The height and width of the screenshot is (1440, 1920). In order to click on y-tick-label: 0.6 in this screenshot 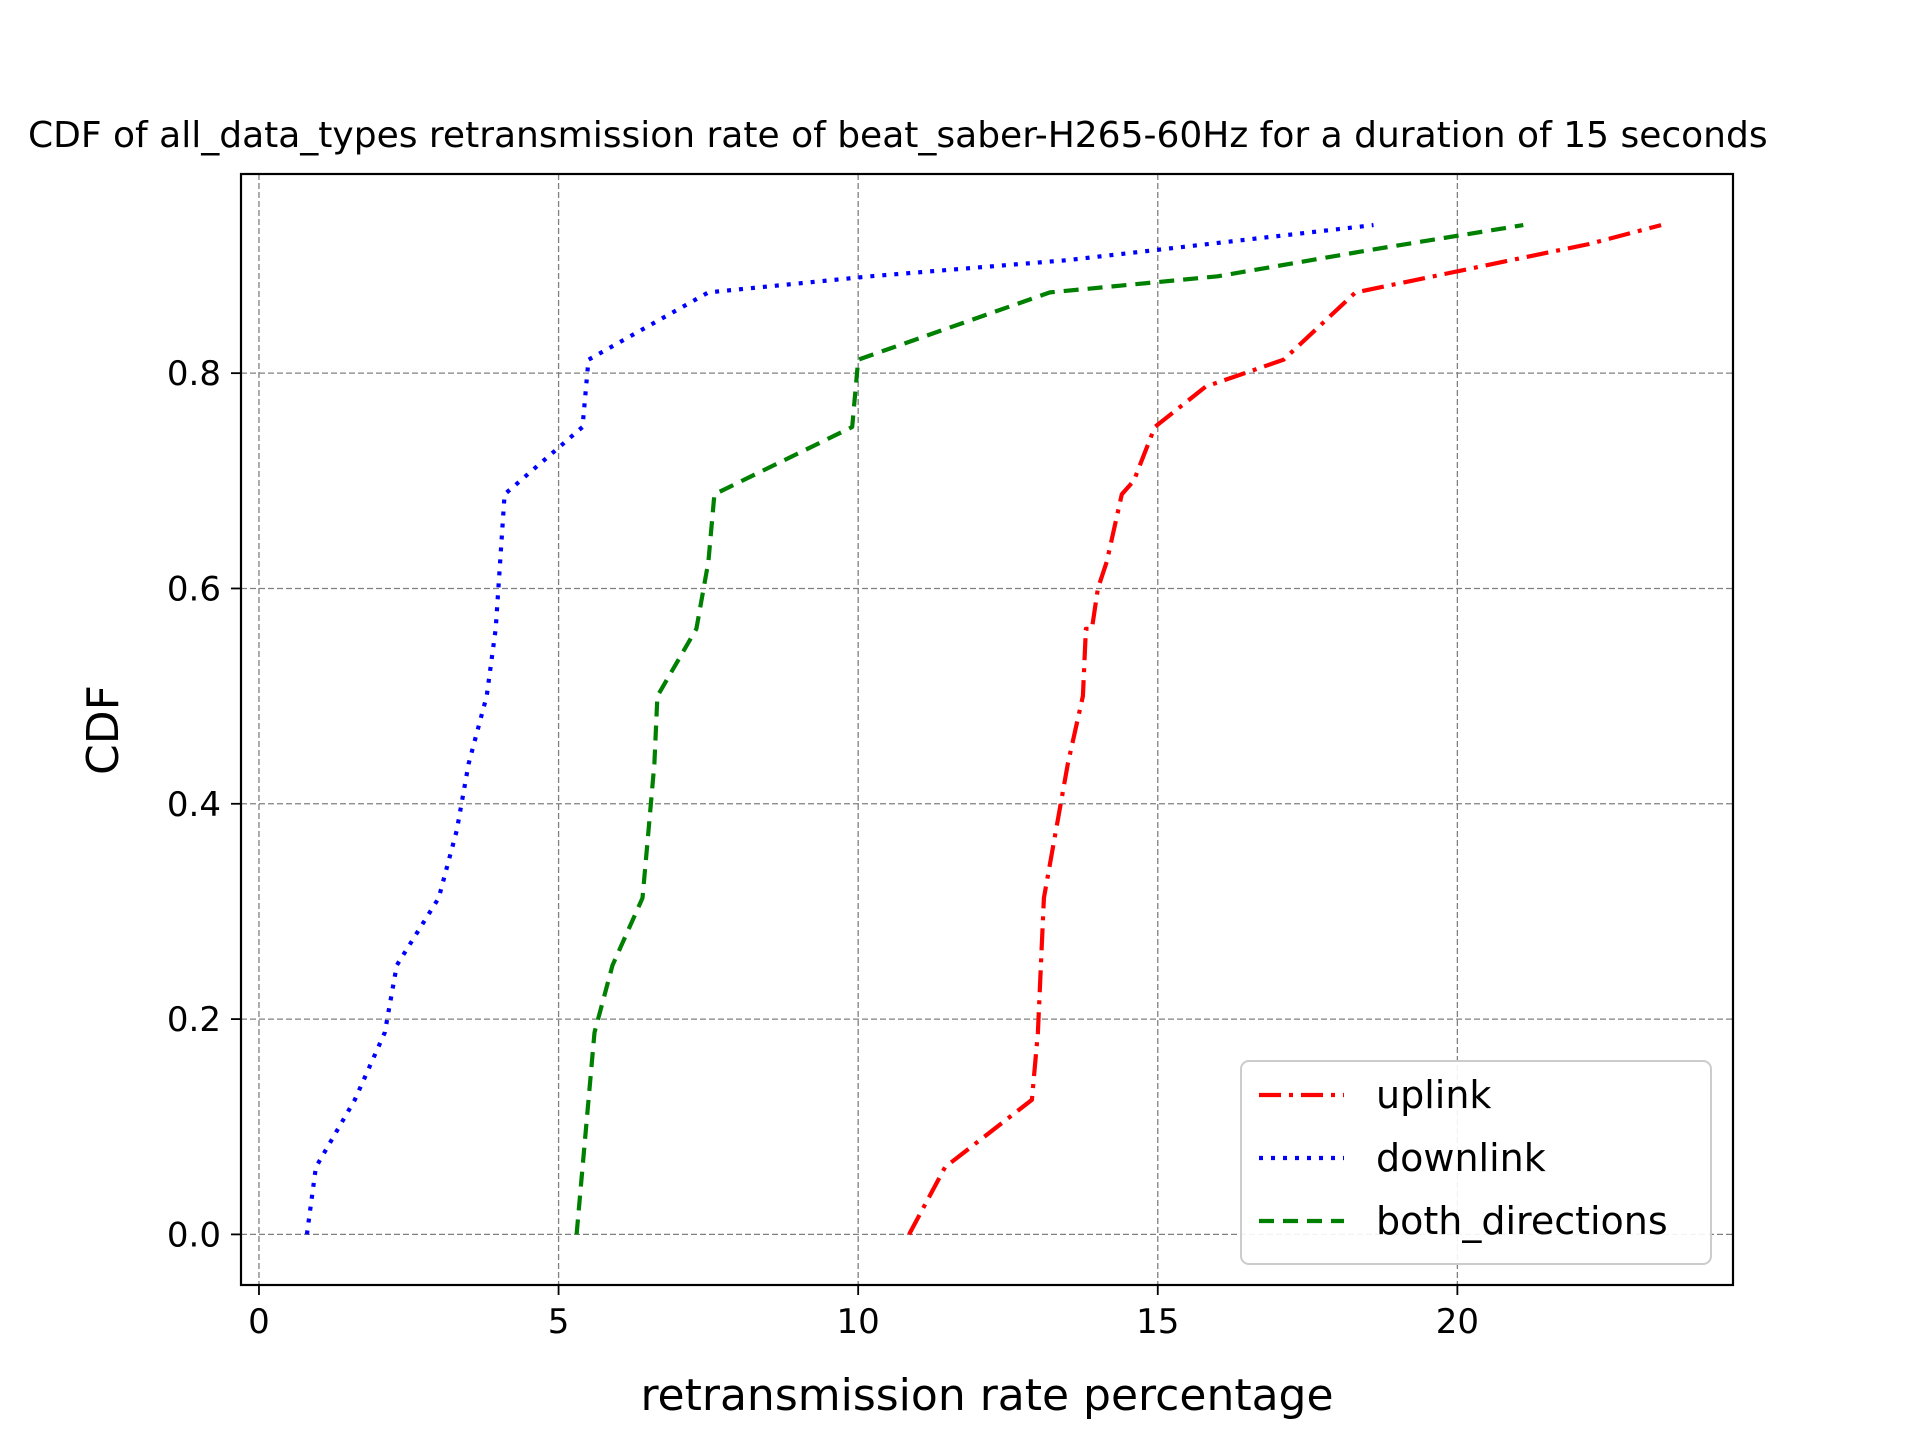, I will do `click(194, 589)`.